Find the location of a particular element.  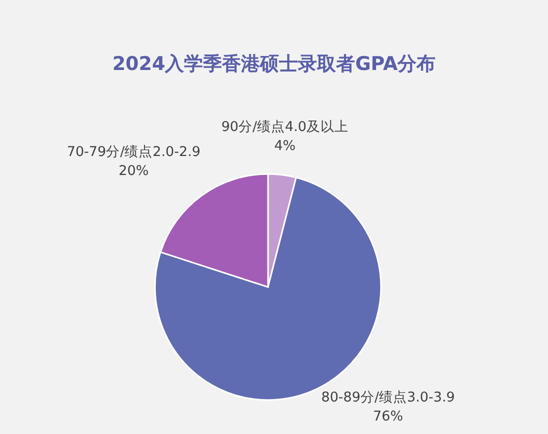

data-label: 76% is located at coordinates (388, 416).